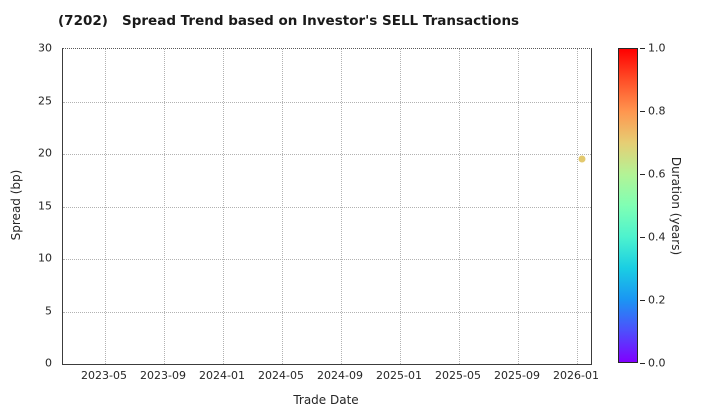 The image size is (720, 420). I want to click on y-tick-label: 0, so click(48, 363).